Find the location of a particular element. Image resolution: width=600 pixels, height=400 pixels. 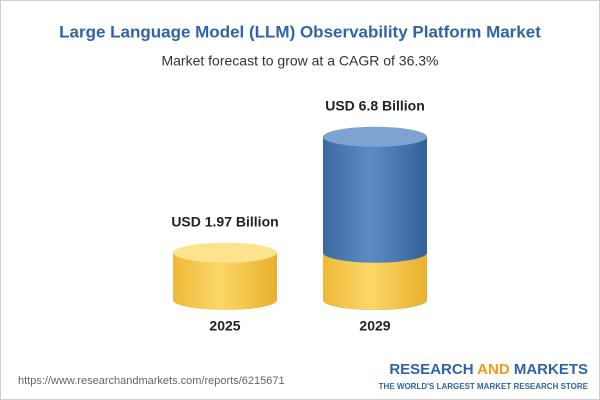

x-tick-label: 2029 is located at coordinates (374, 326).